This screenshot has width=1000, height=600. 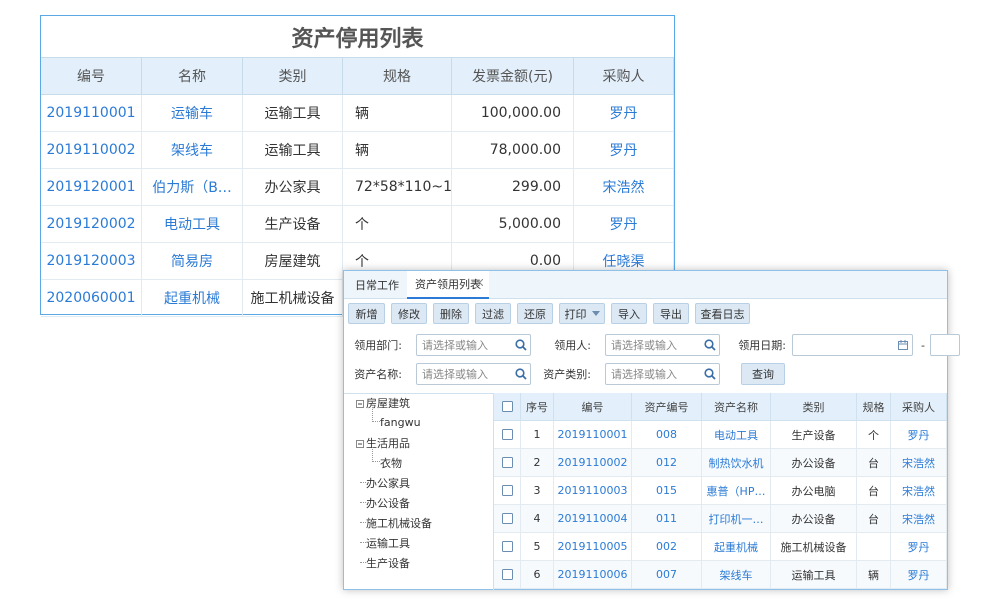 I want to click on table-cell: 房屋建筑, so click(x=293, y=261).